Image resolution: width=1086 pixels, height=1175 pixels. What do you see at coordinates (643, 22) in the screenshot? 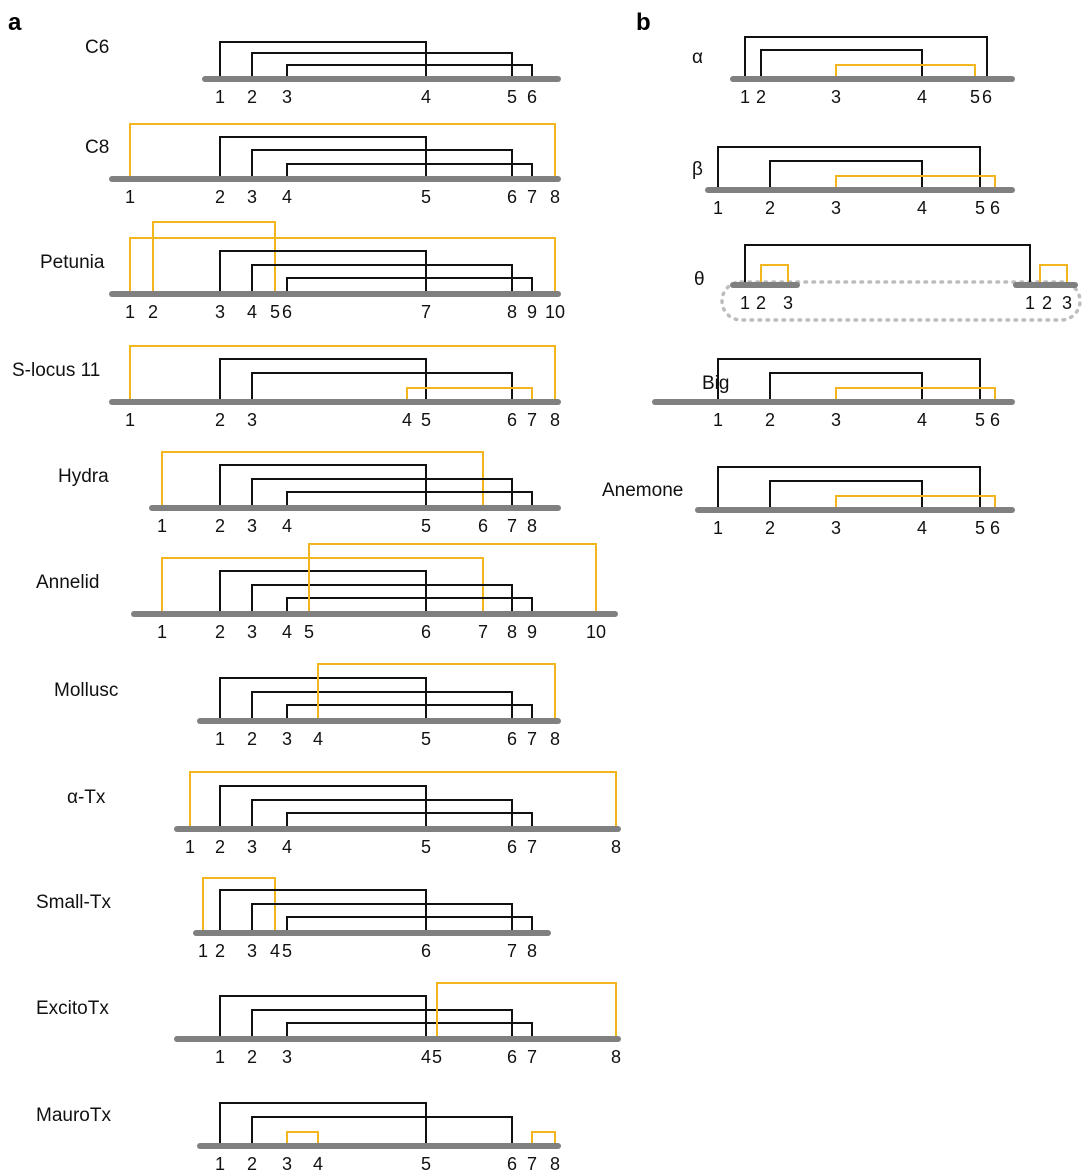
I see `panel-label-b: b` at bounding box center [643, 22].